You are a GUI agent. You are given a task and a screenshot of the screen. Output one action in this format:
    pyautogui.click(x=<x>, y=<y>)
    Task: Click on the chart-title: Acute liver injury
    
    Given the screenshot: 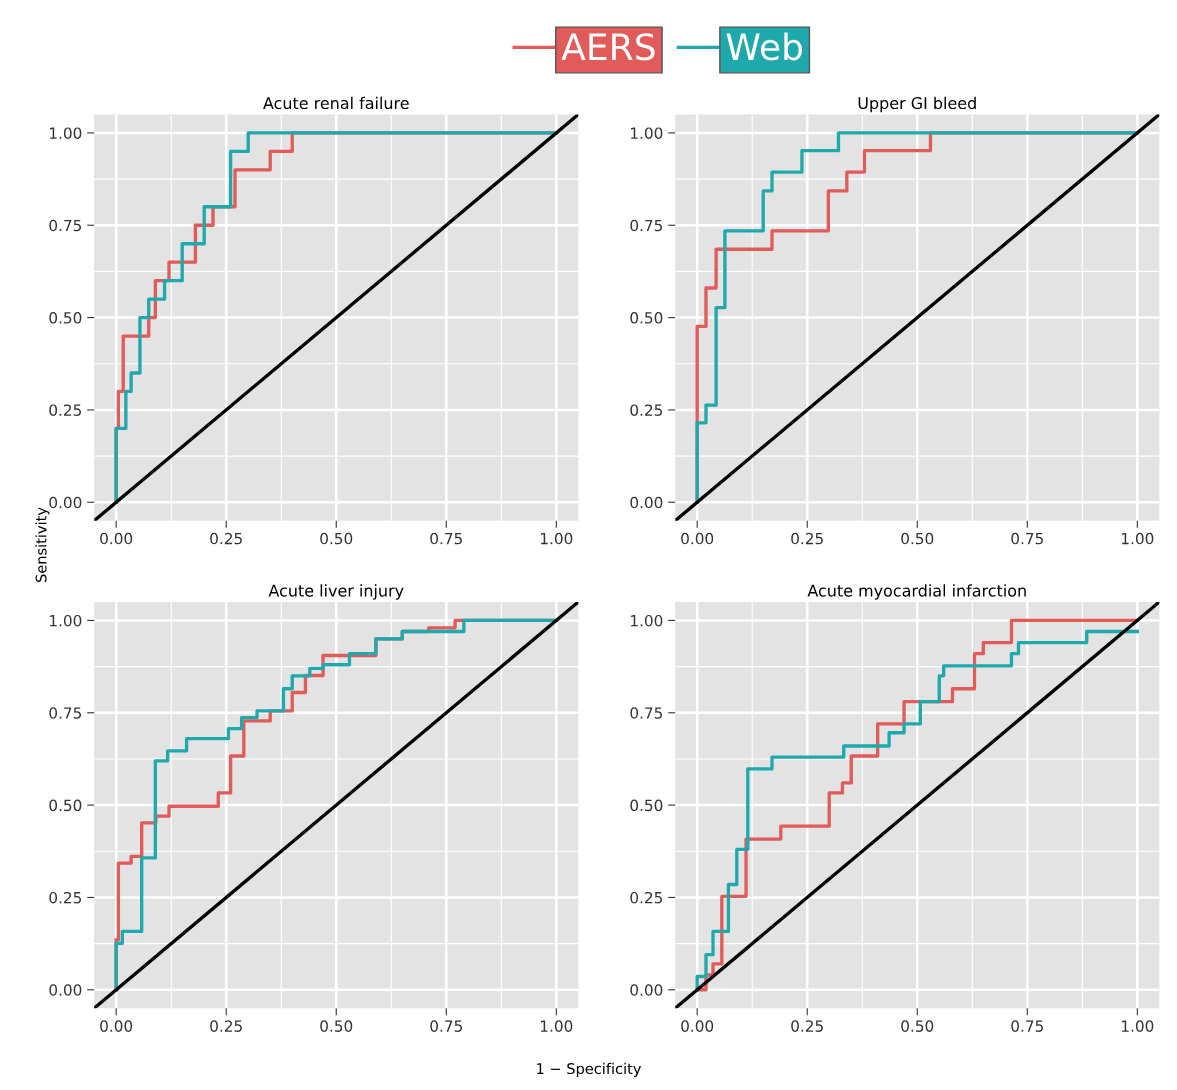 What is the action you would take?
    pyautogui.click(x=336, y=592)
    